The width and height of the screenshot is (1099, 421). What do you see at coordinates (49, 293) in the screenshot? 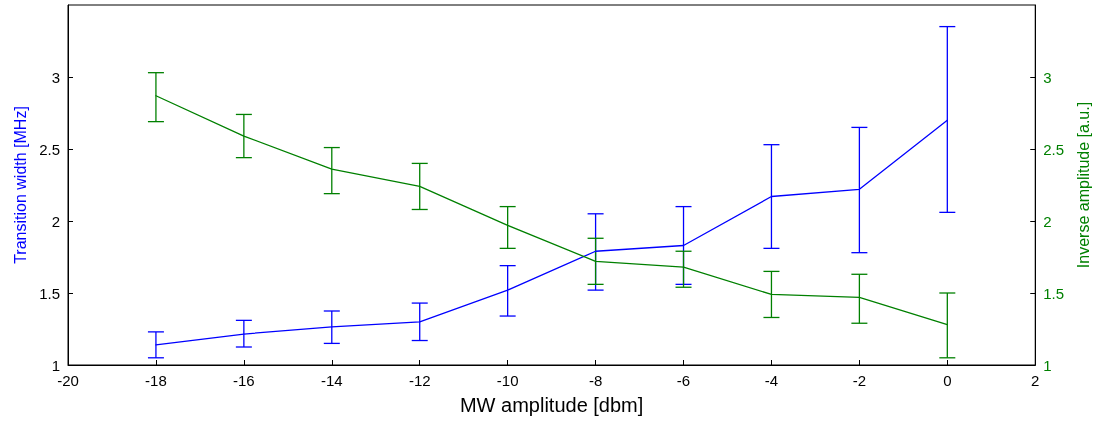
I see `y-tick-label: 1.5` at bounding box center [49, 293].